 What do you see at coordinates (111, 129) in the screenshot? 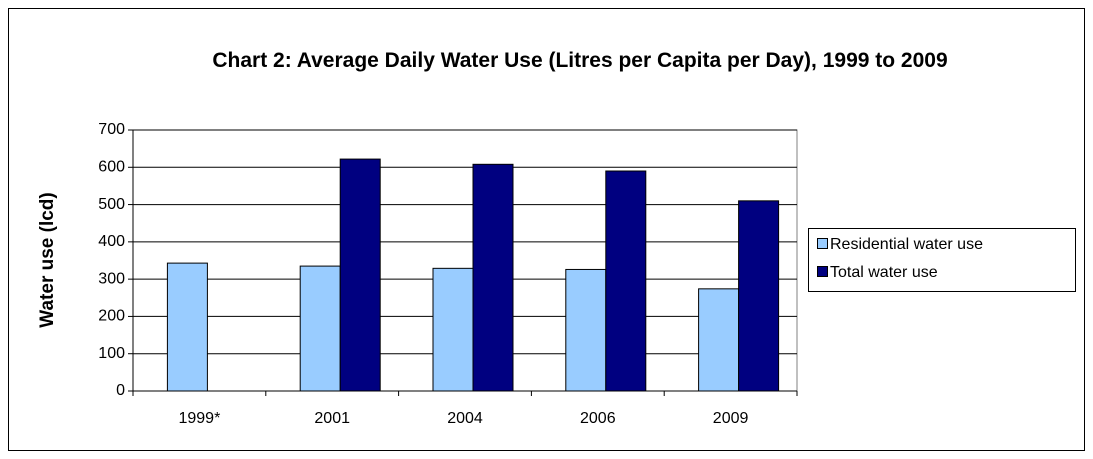
I see `y-tick-label: 700` at bounding box center [111, 129].